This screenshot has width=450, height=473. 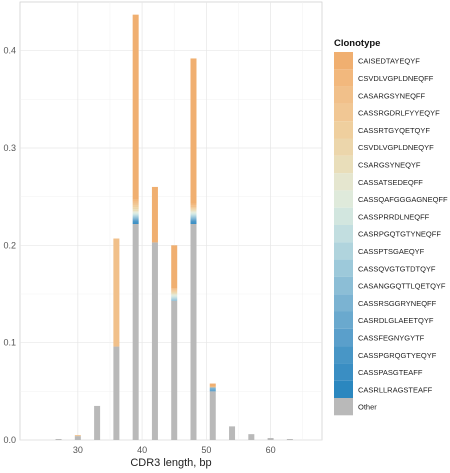 I want to click on legend-label: CSARGSYNEQYF, so click(x=389, y=164).